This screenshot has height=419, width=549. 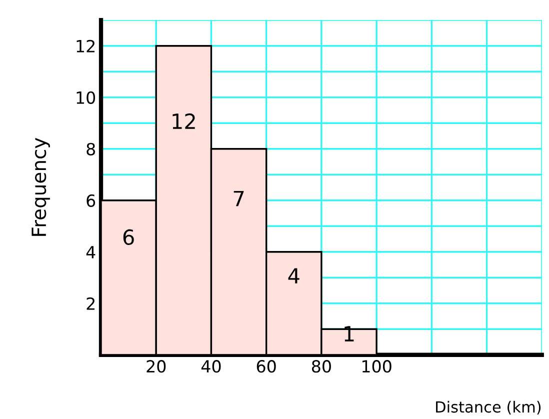 What do you see at coordinates (86, 97) in the screenshot?
I see `y-tick-label: 10` at bounding box center [86, 97].